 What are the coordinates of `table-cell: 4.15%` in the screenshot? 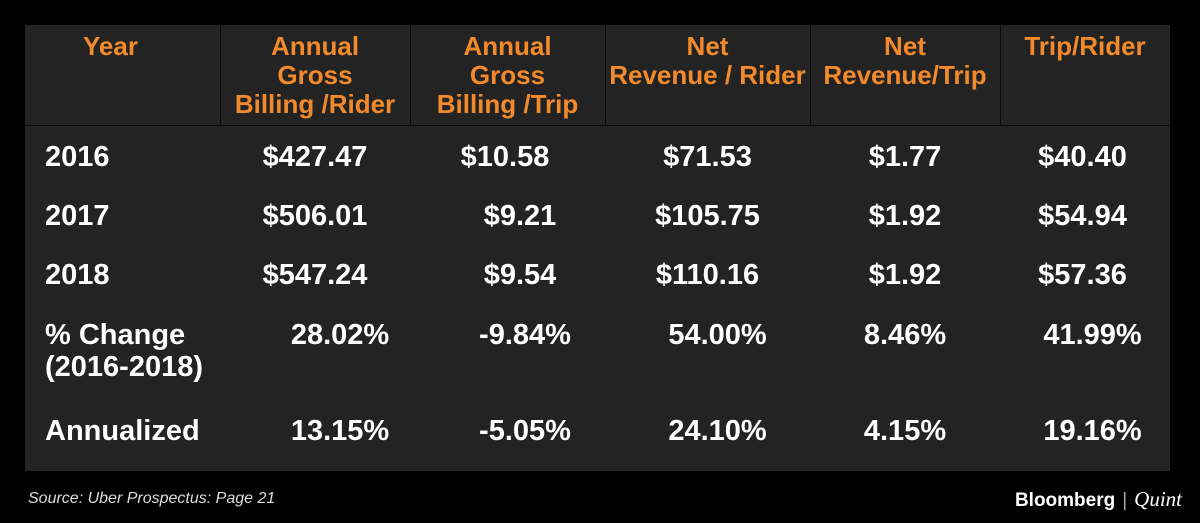 It's located at (905, 431).